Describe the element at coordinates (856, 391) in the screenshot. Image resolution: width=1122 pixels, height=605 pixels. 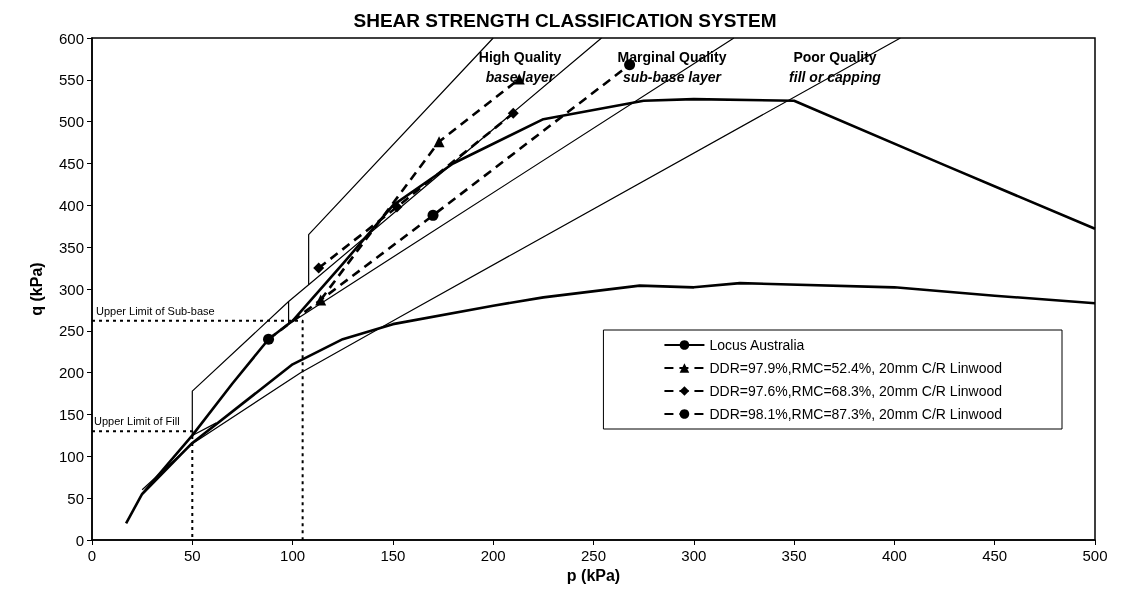
I see `legend-label: DDR=97.6%,RMC=68.3%, 20mm C/R Linwood` at that location.